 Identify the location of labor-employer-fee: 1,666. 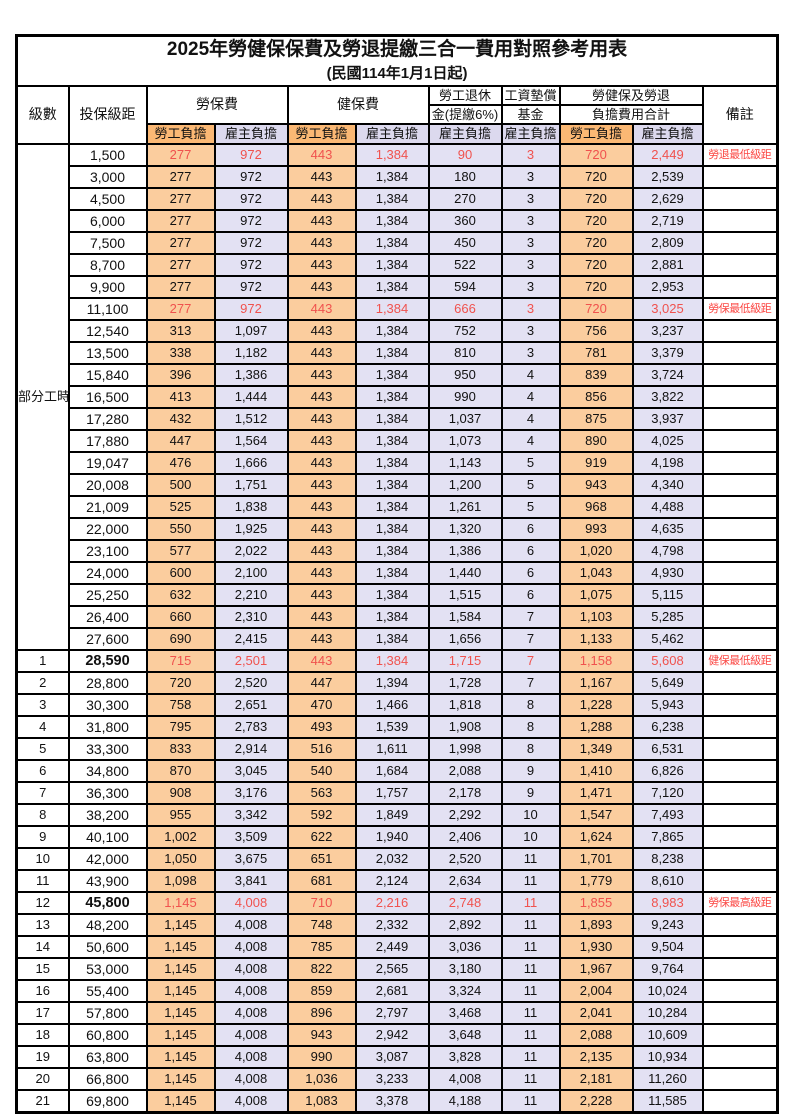
(251, 462).